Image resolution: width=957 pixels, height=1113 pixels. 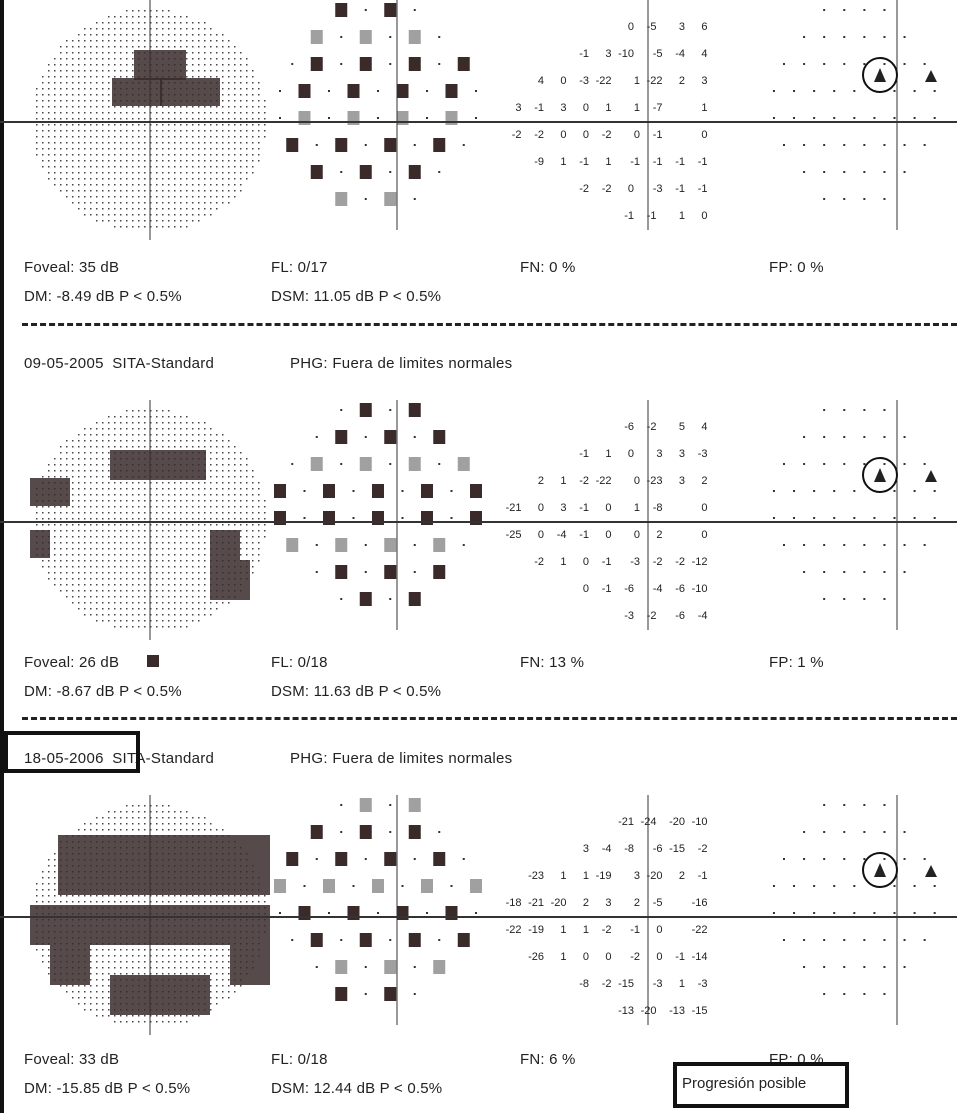 What do you see at coordinates (677, 822) in the screenshot?
I see `deviation-value: -20` at bounding box center [677, 822].